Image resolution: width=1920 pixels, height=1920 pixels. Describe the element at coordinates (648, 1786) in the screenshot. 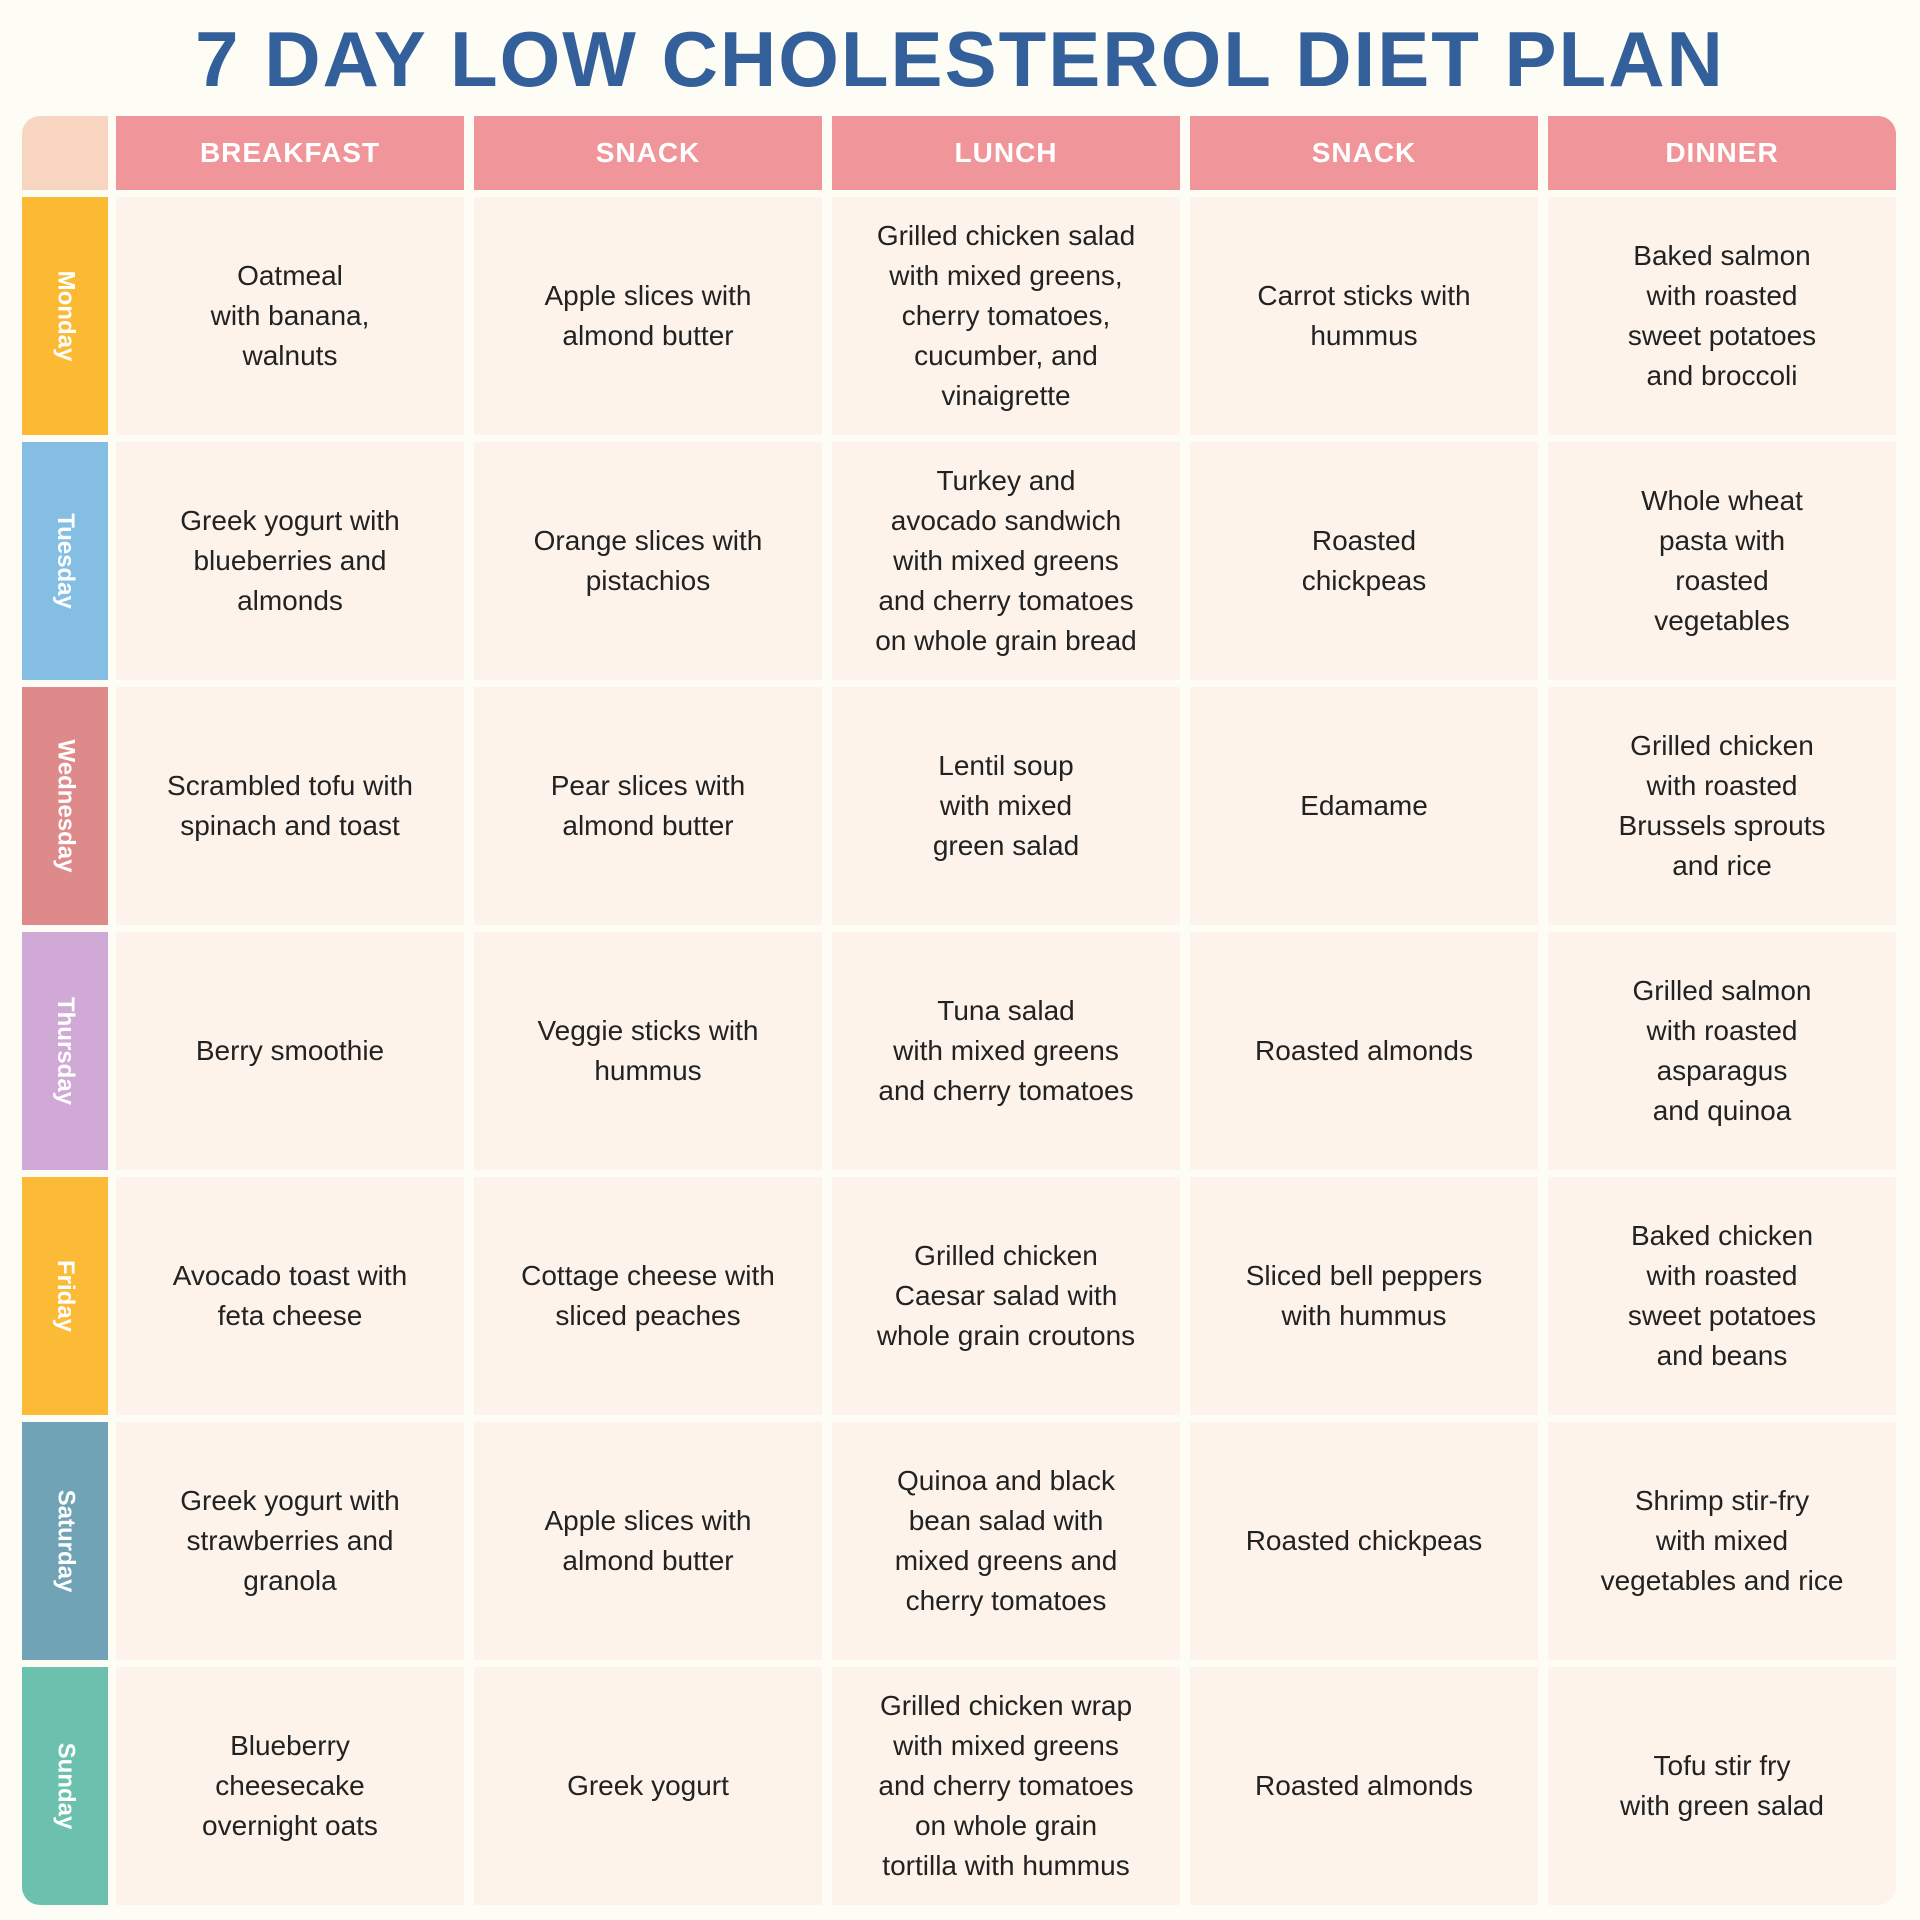

I see `meal-cell: Greek yogurt` at that location.